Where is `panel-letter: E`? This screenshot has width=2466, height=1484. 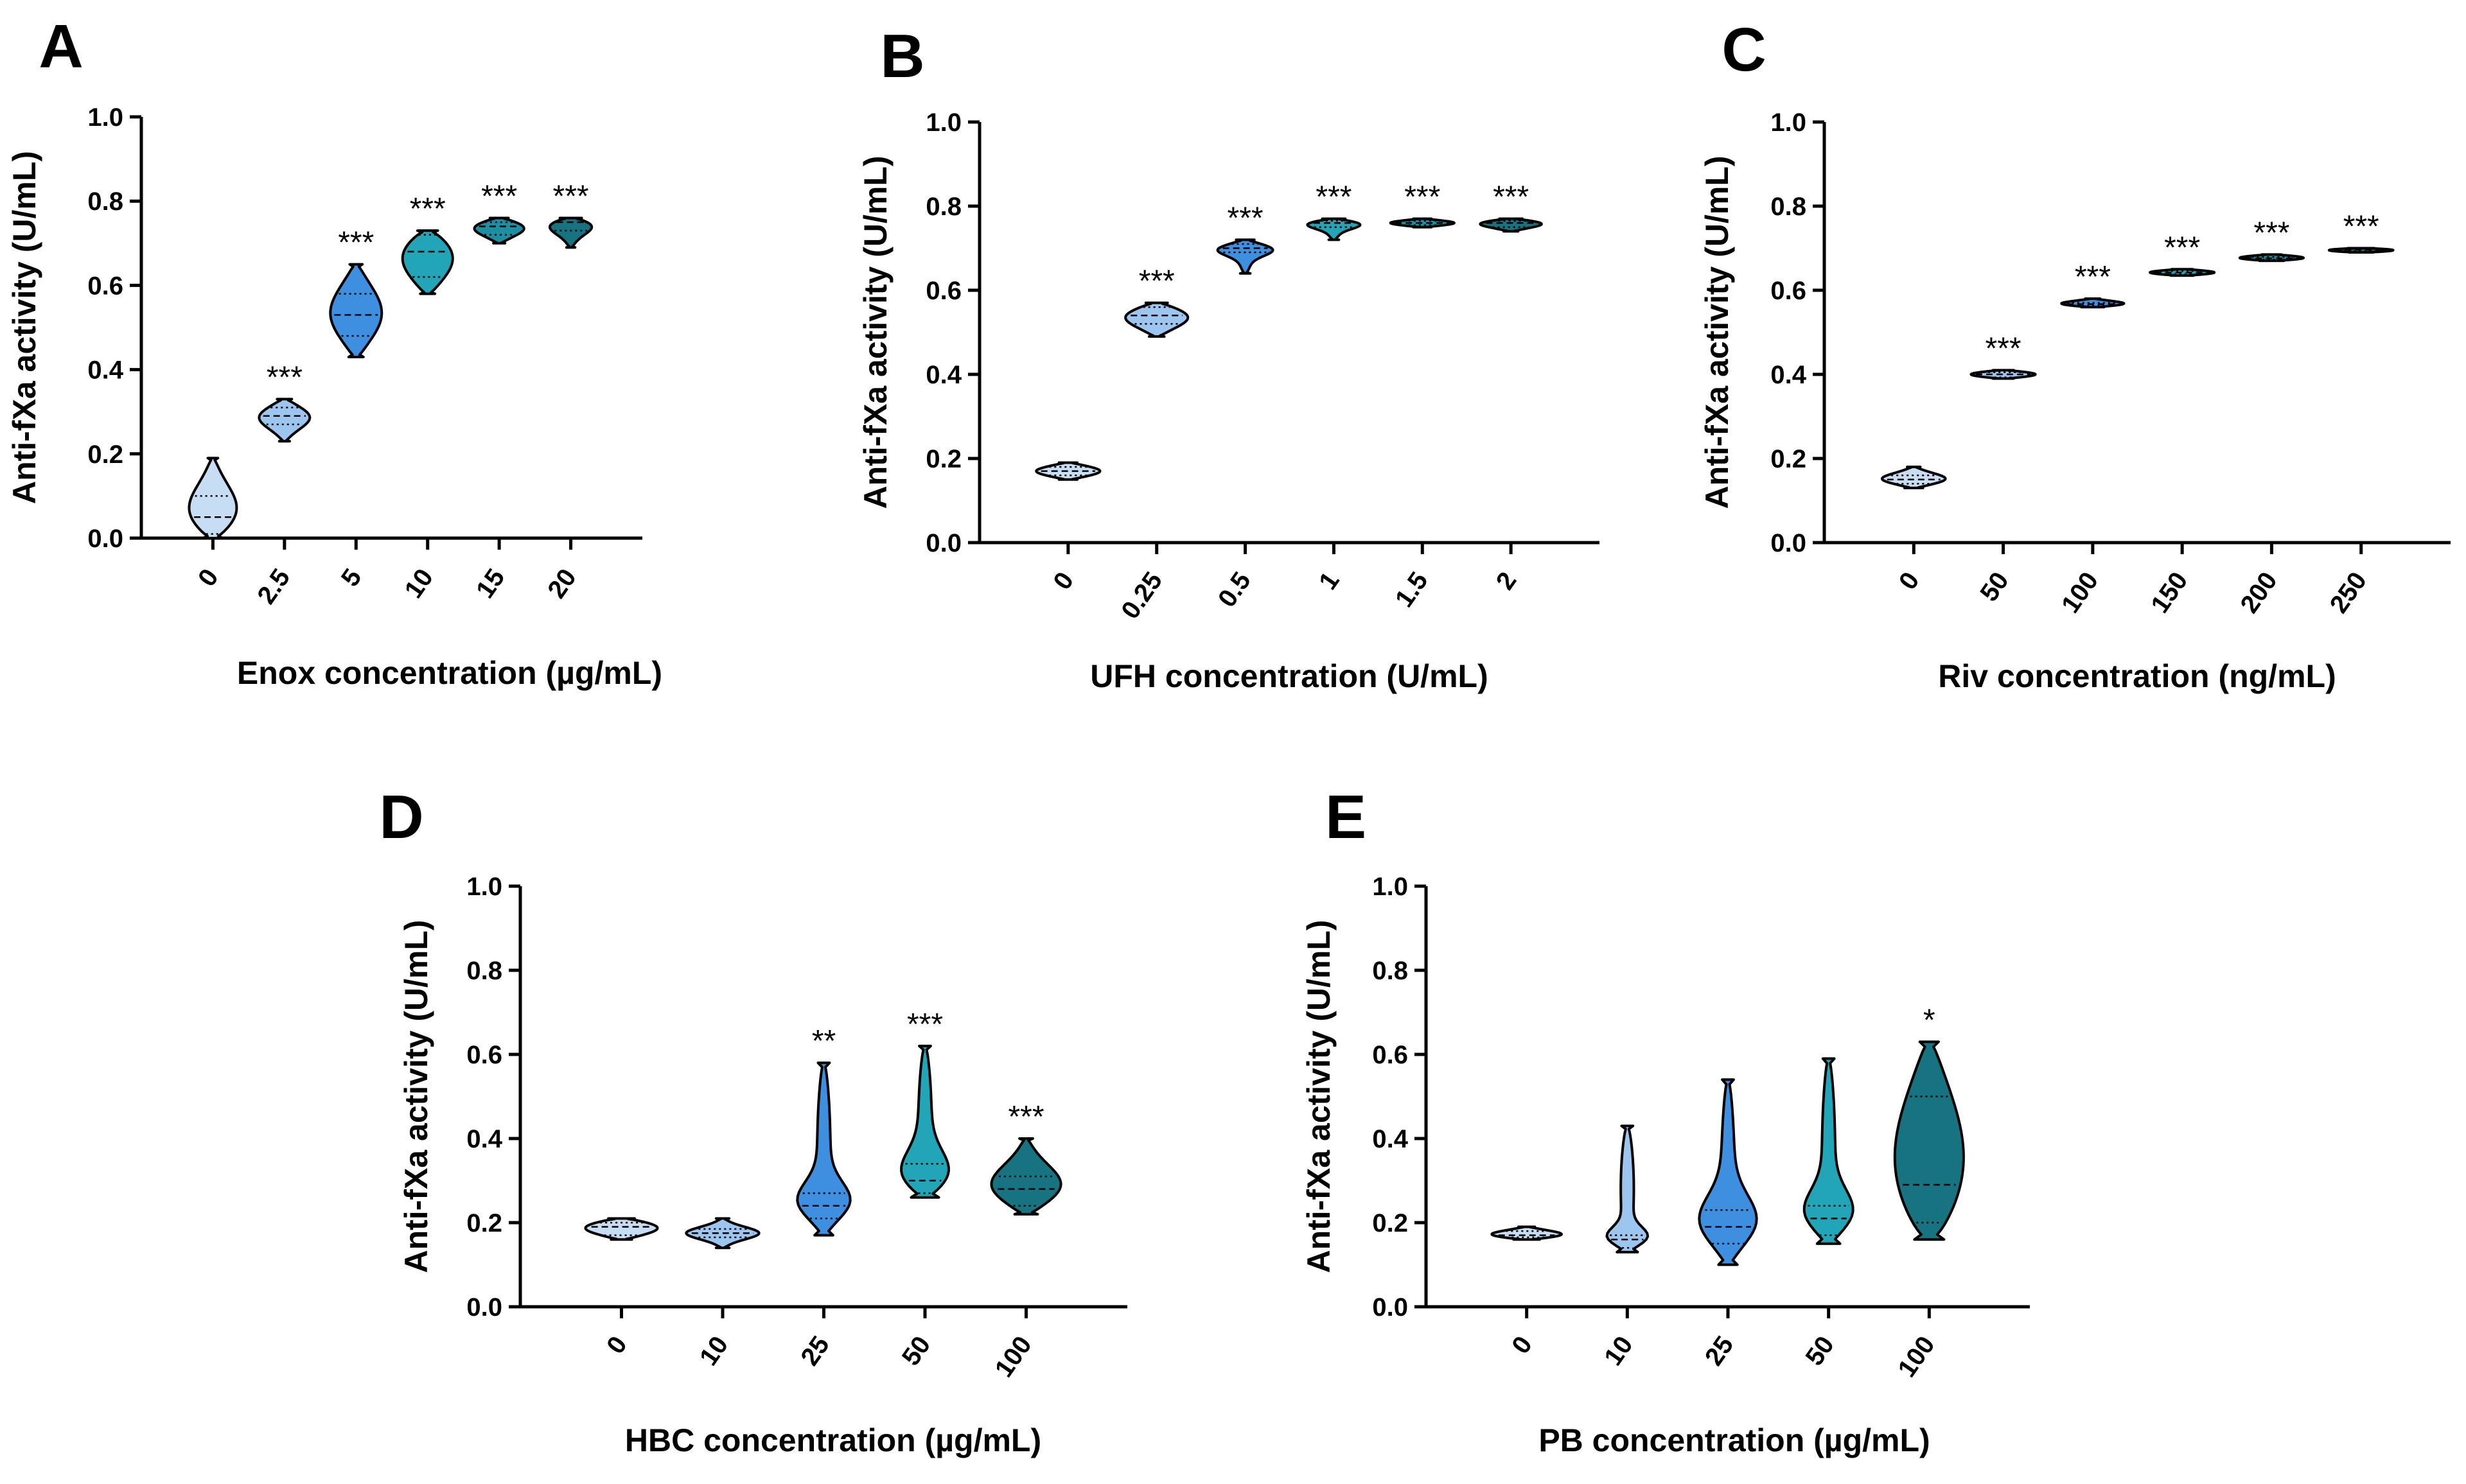
panel-letter: E is located at coordinates (1346, 817).